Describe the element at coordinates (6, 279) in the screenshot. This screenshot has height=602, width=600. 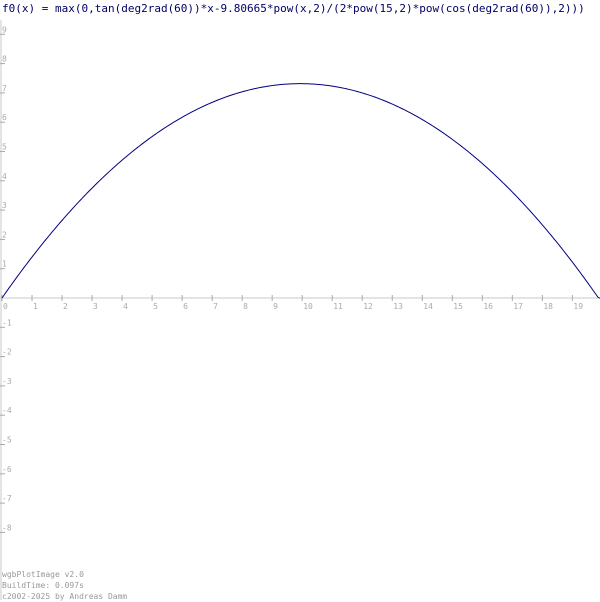
I see `y-ticks: 9 8 7 6 5 4 3 2 1 -1 -2 -3 -4 -5 -6 -7 -8` at that location.